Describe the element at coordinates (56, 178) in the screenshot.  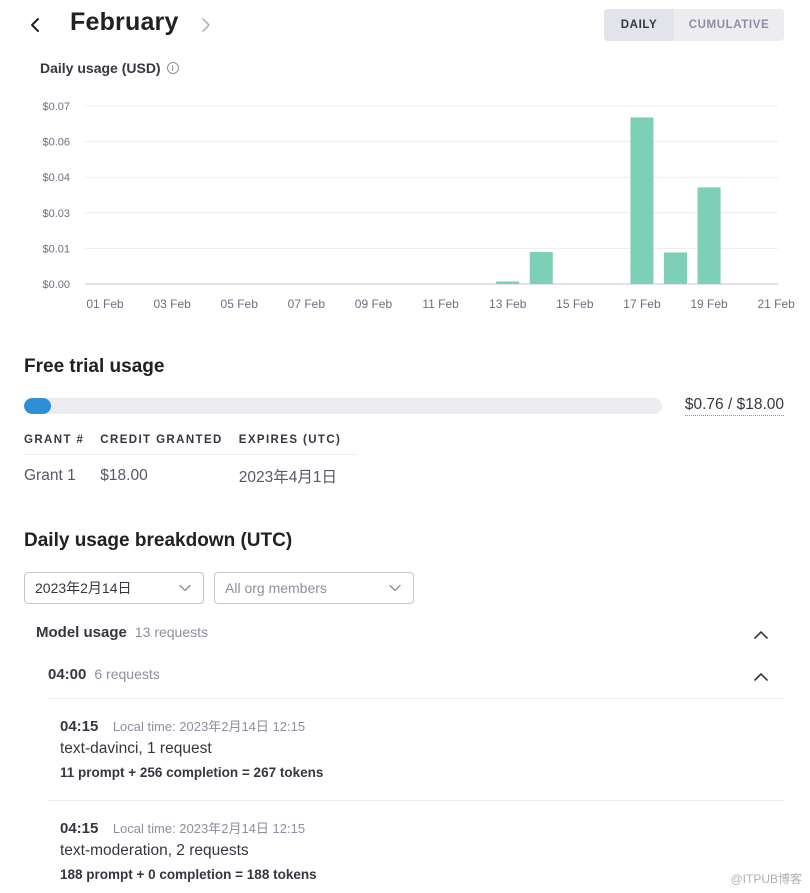
I see `y-tick-label: $0.04` at that location.